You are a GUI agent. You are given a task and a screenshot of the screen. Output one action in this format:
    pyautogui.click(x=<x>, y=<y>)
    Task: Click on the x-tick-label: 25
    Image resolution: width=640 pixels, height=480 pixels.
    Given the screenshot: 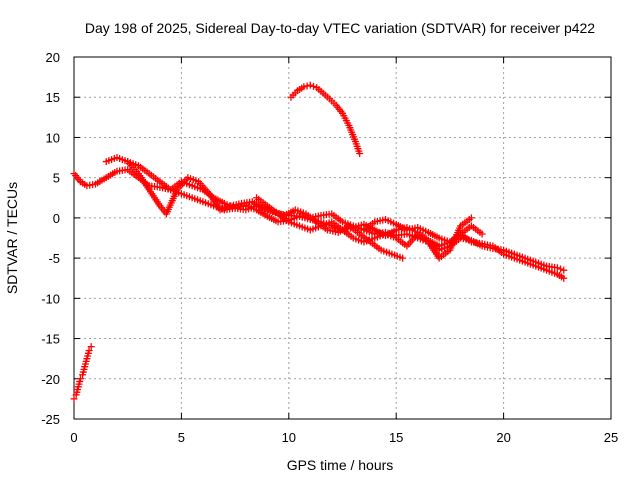 What is the action you would take?
    pyautogui.click(x=611, y=437)
    